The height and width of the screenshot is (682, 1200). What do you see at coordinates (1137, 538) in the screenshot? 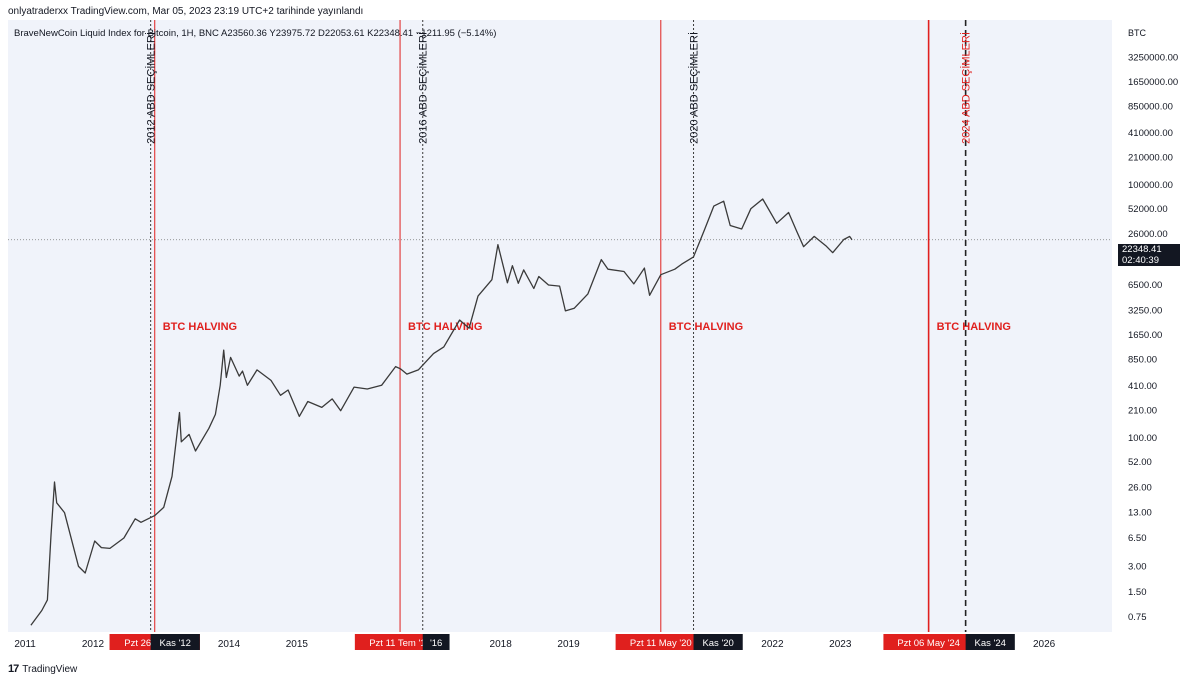
I see `y-tick-label: 6.50` at bounding box center [1137, 538].